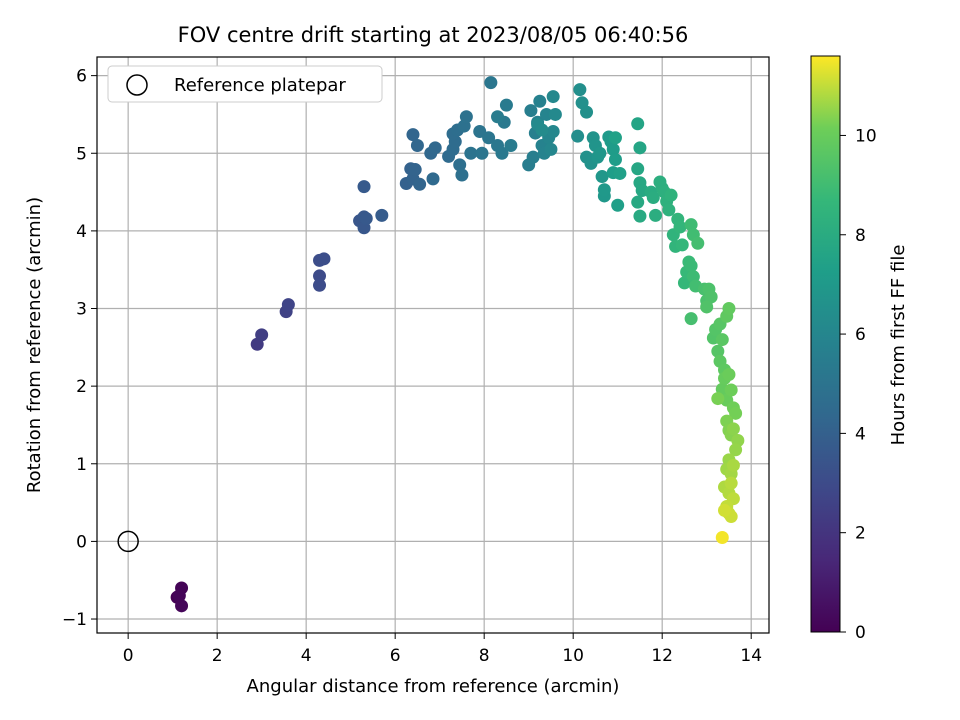 This screenshot has width=960, height=720. I want to click on x-tick-label: 6, so click(395, 656).